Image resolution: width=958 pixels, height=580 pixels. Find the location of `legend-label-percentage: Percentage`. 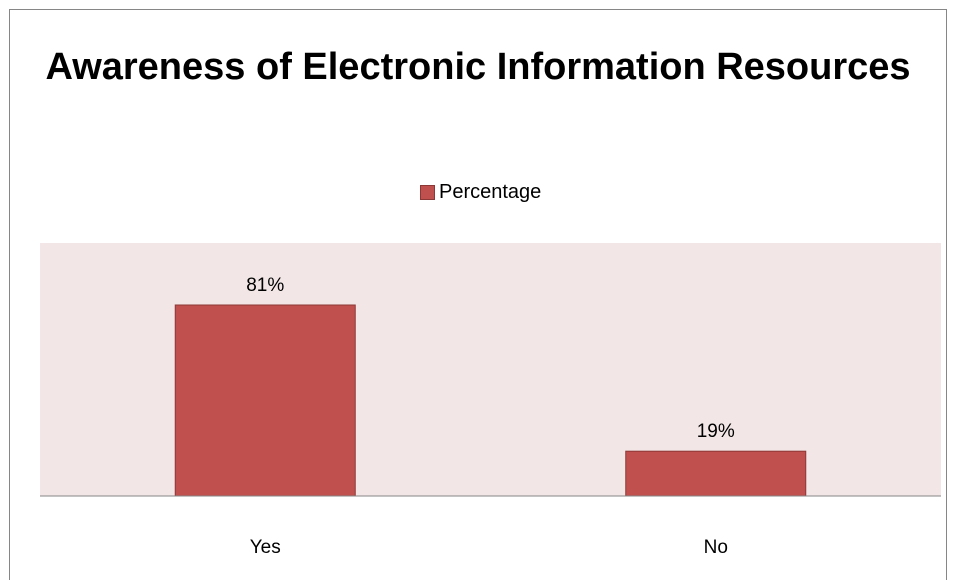

legend-label-percentage: Percentage is located at coordinates (490, 191).